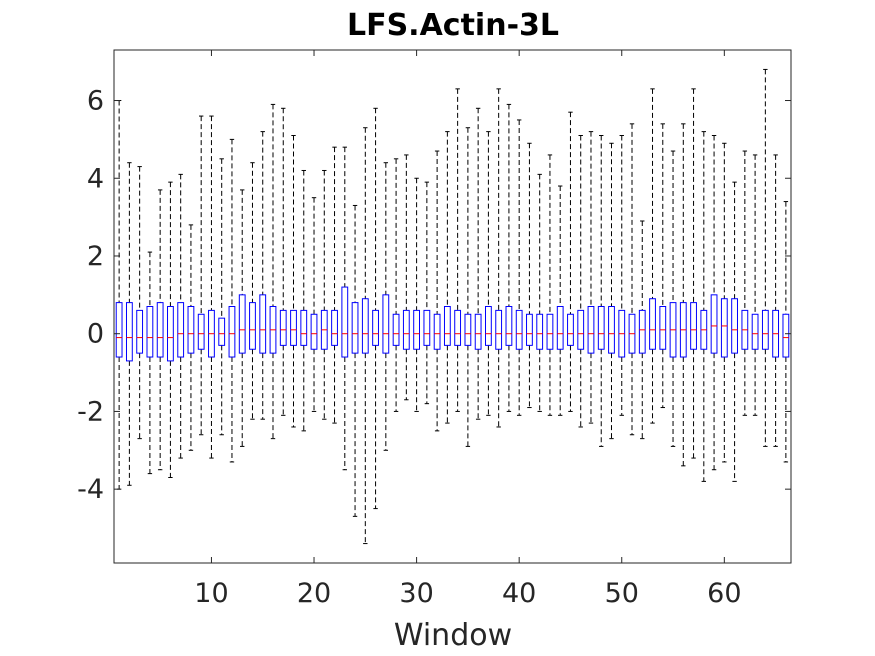  Describe the element at coordinates (90, 411) in the screenshot. I see `y-tick-label: -2` at that location.